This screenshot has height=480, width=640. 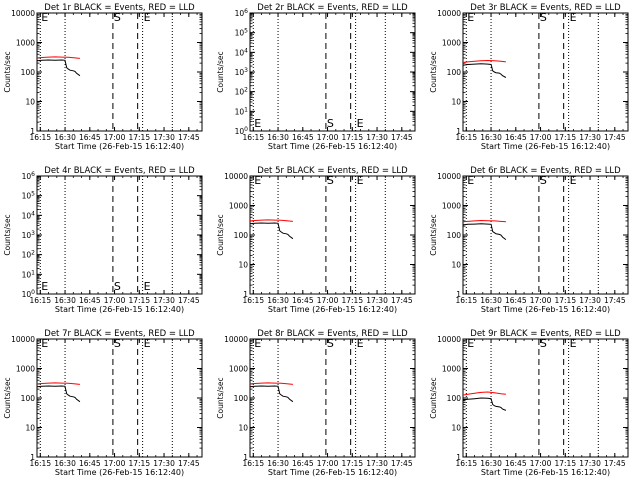 What do you see at coordinates (242, 52) in the screenshot?
I see `y-tick-label: 10⁴` at bounding box center [242, 52].